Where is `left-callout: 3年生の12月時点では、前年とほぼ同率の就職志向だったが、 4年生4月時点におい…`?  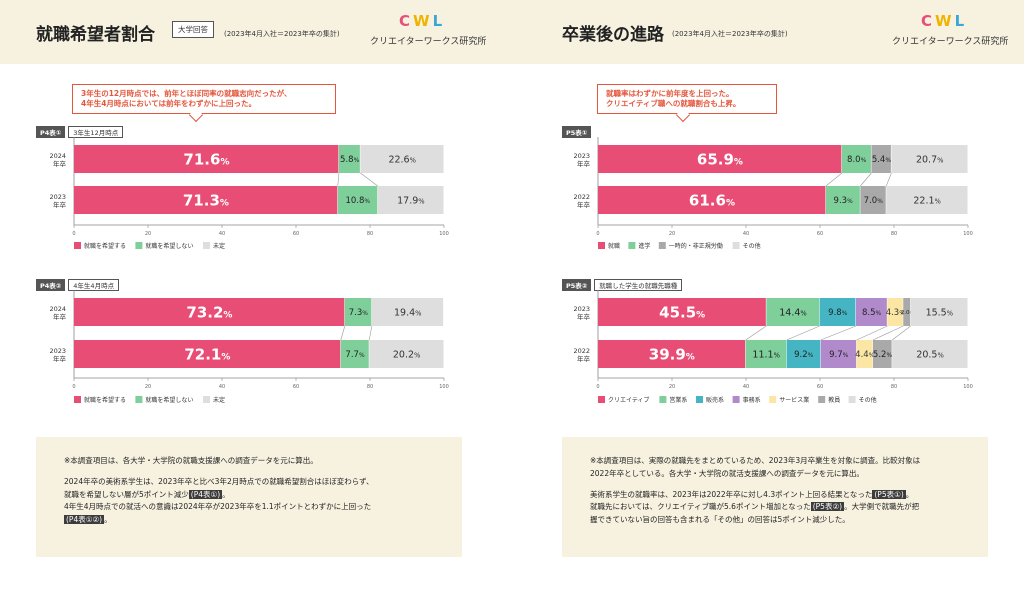
left-callout: 3年生の12月時点では、前年とほぼ同率の就職志向だったが、 4年生4月時点におい… is located at coordinates (204, 103).